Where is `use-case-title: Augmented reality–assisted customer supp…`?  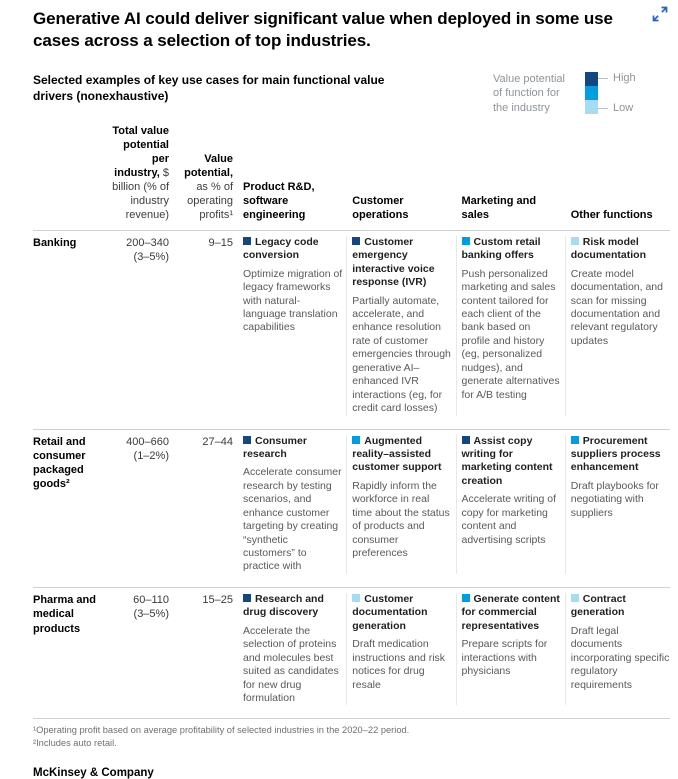 use-case-title: Augmented reality–assisted customer supp… is located at coordinates (401, 455).